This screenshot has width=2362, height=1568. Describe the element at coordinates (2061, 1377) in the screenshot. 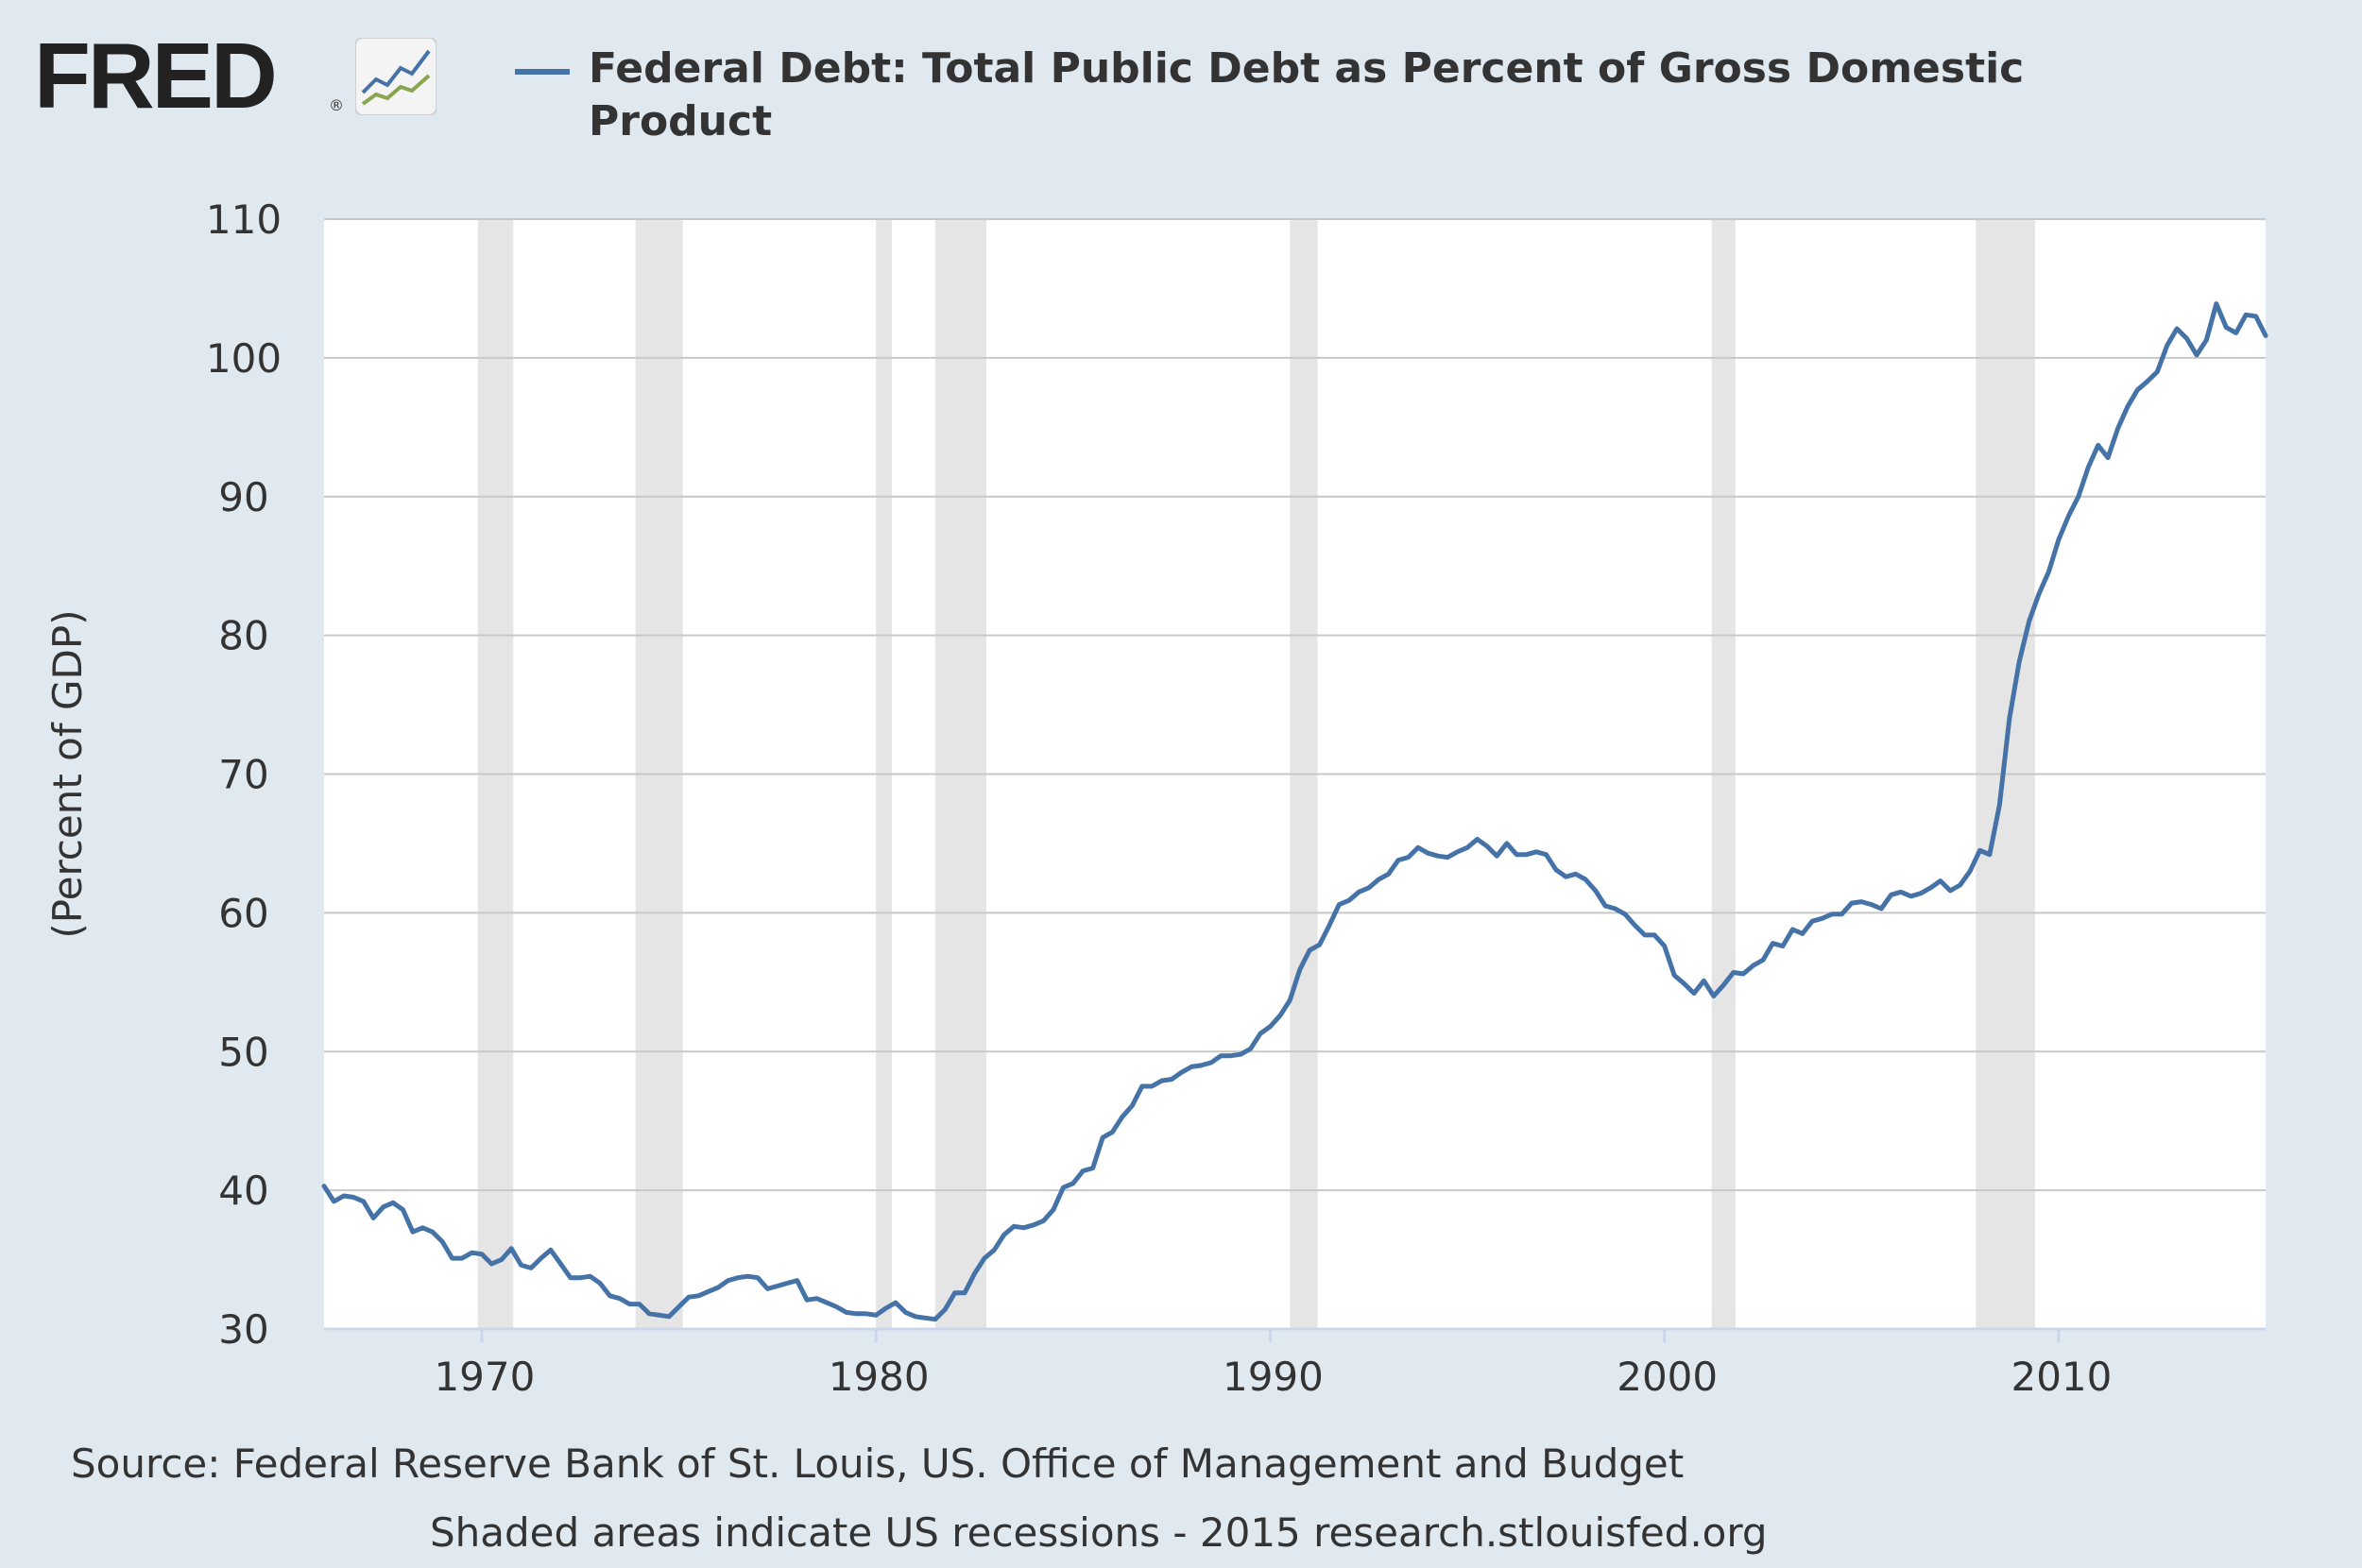

I see `x-tick-label: 2010` at that location.